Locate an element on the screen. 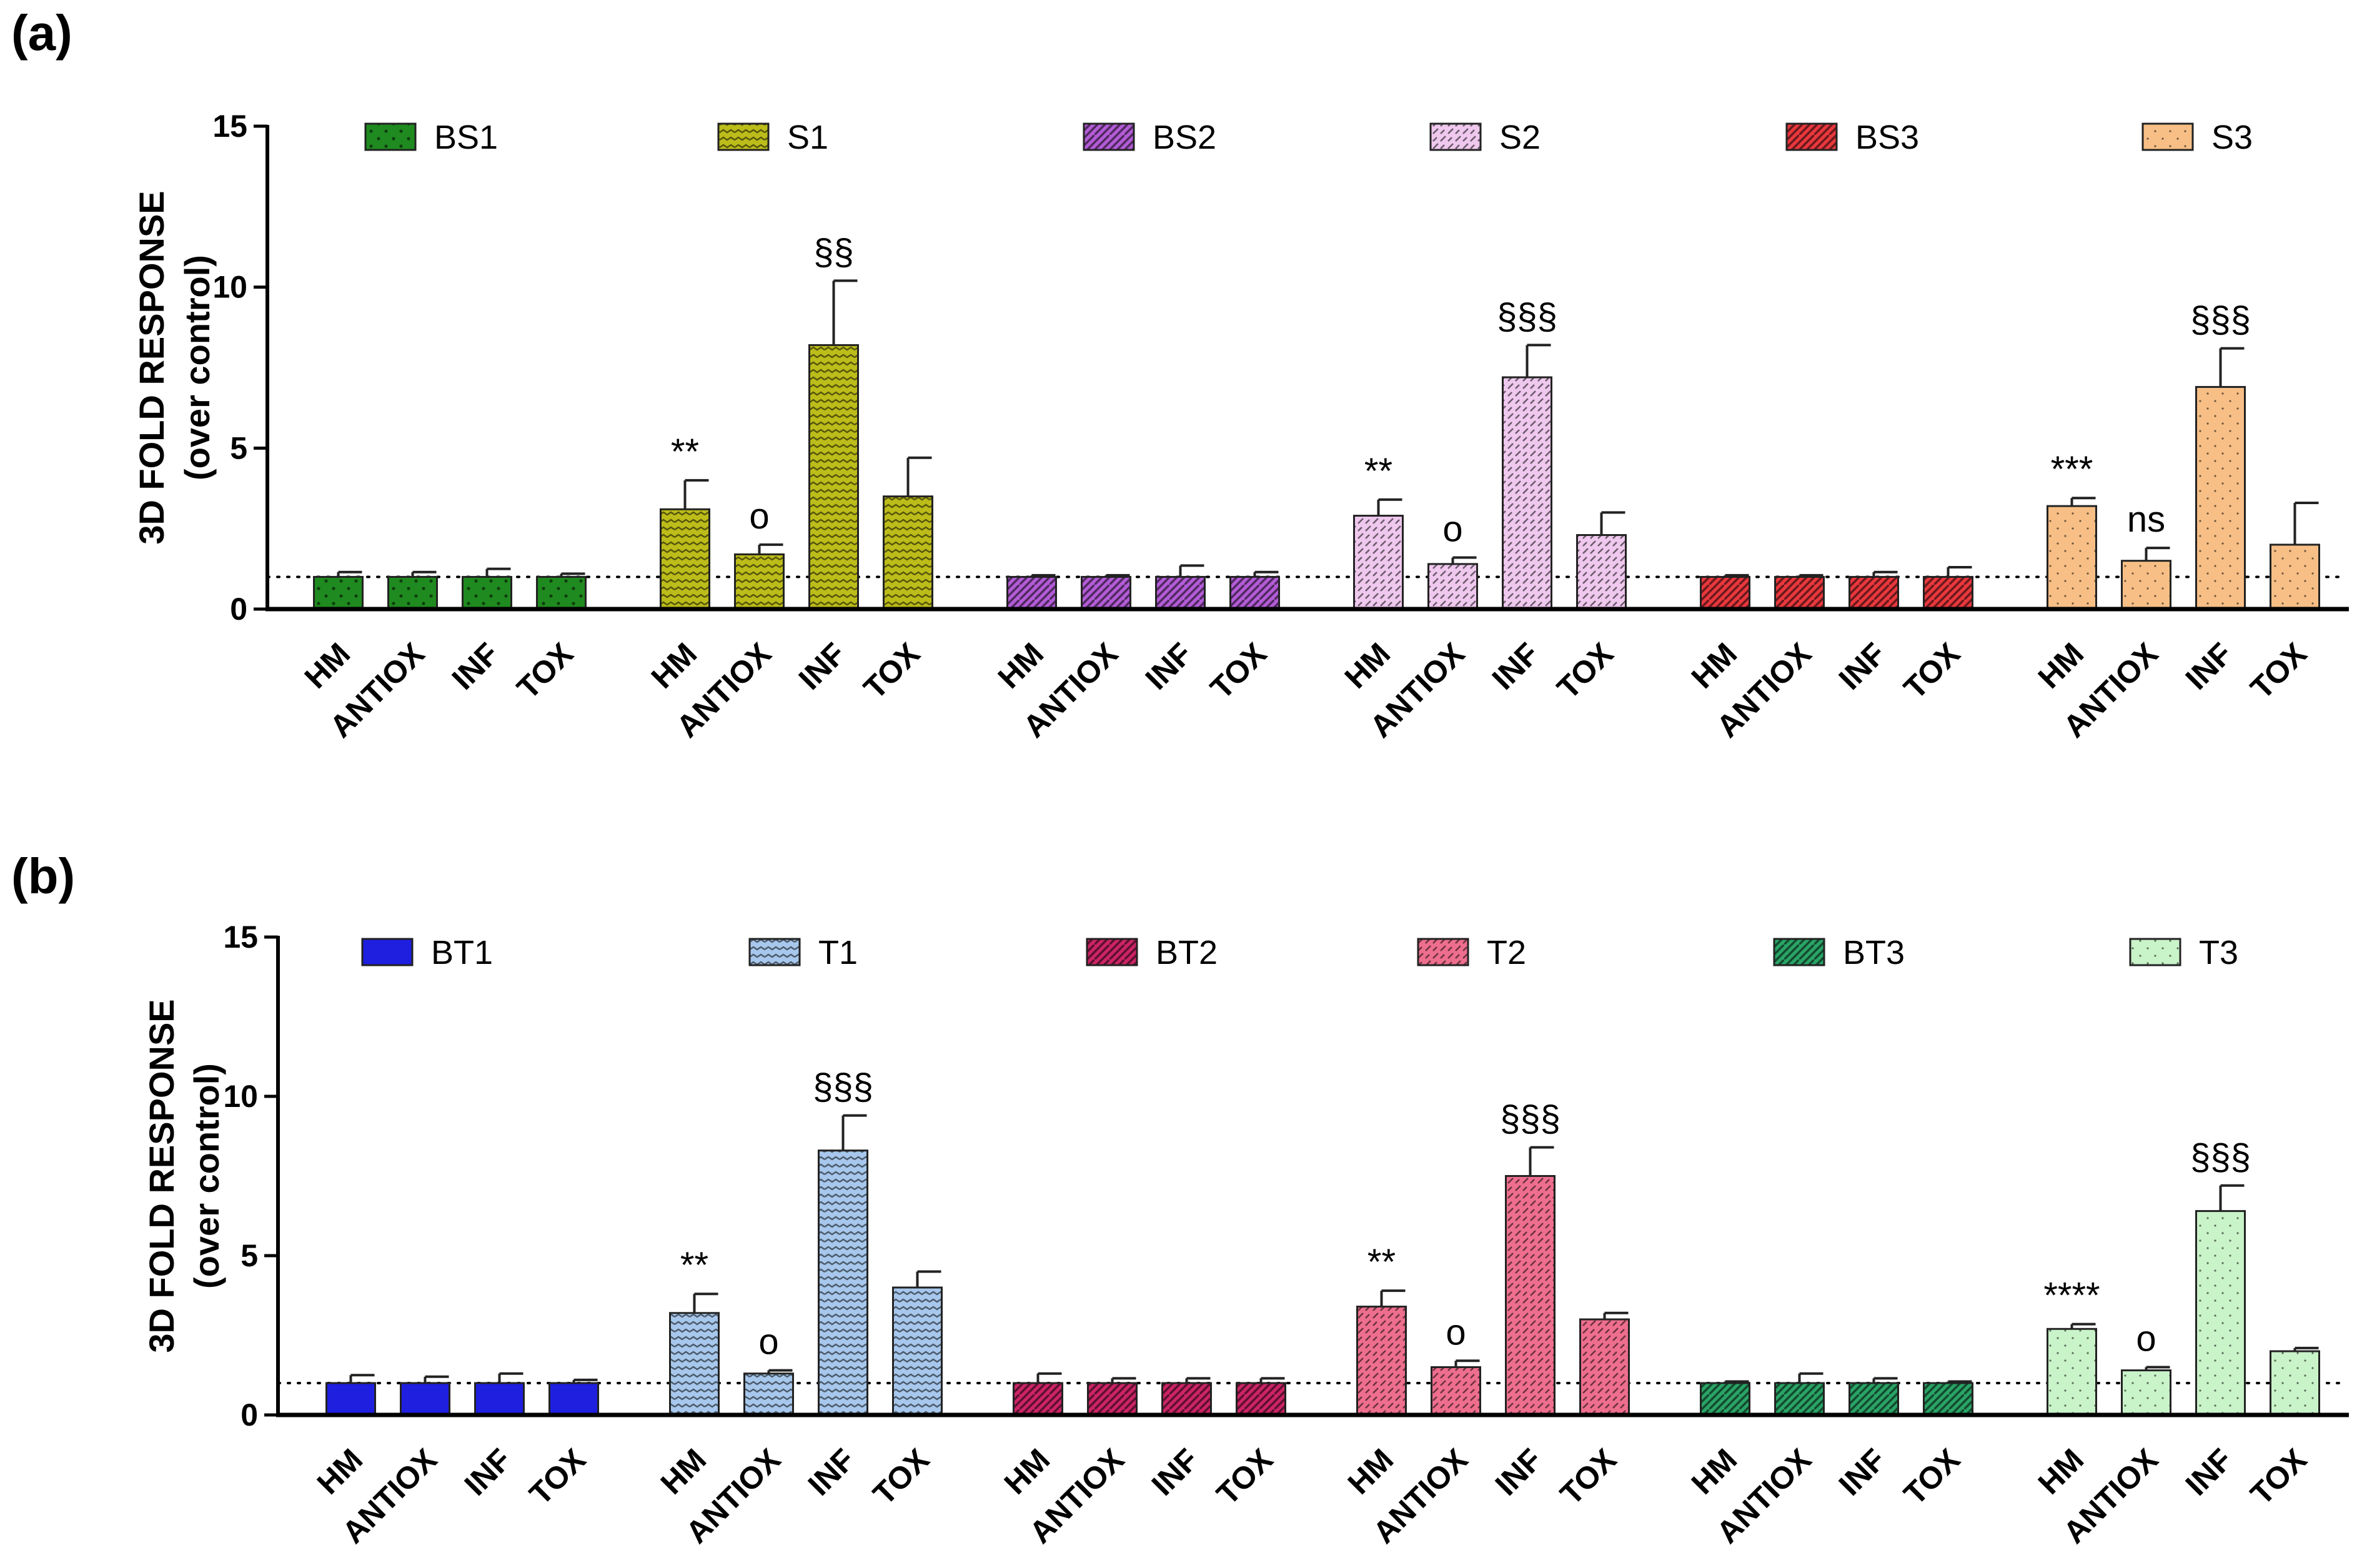 This screenshot has width=2362, height=1568. legend-label: S2 is located at coordinates (1520, 137).